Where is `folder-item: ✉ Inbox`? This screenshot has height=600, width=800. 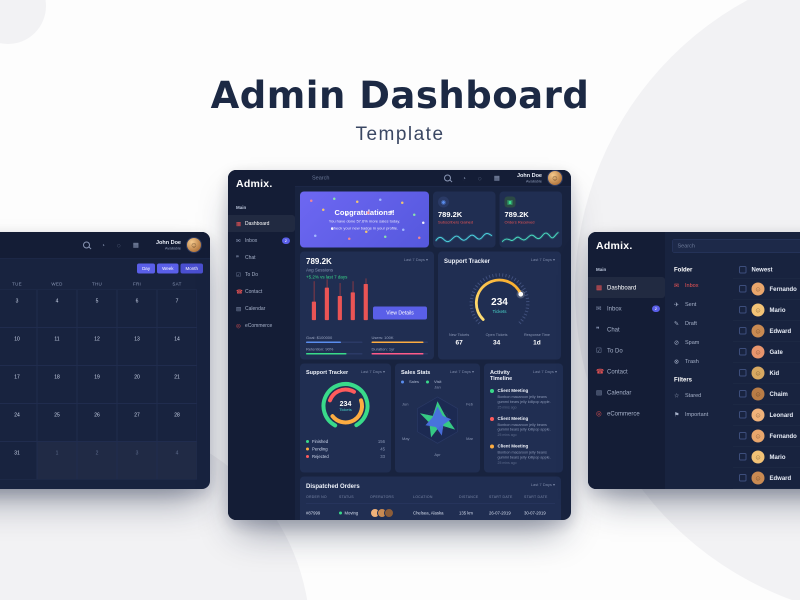 folder-item: ✉ Inbox is located at coordinates (700, 285).